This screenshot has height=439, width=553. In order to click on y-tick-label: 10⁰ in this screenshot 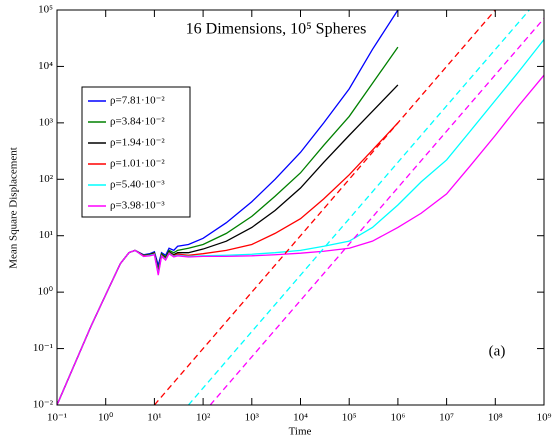, I will do `click(46, 292)`.